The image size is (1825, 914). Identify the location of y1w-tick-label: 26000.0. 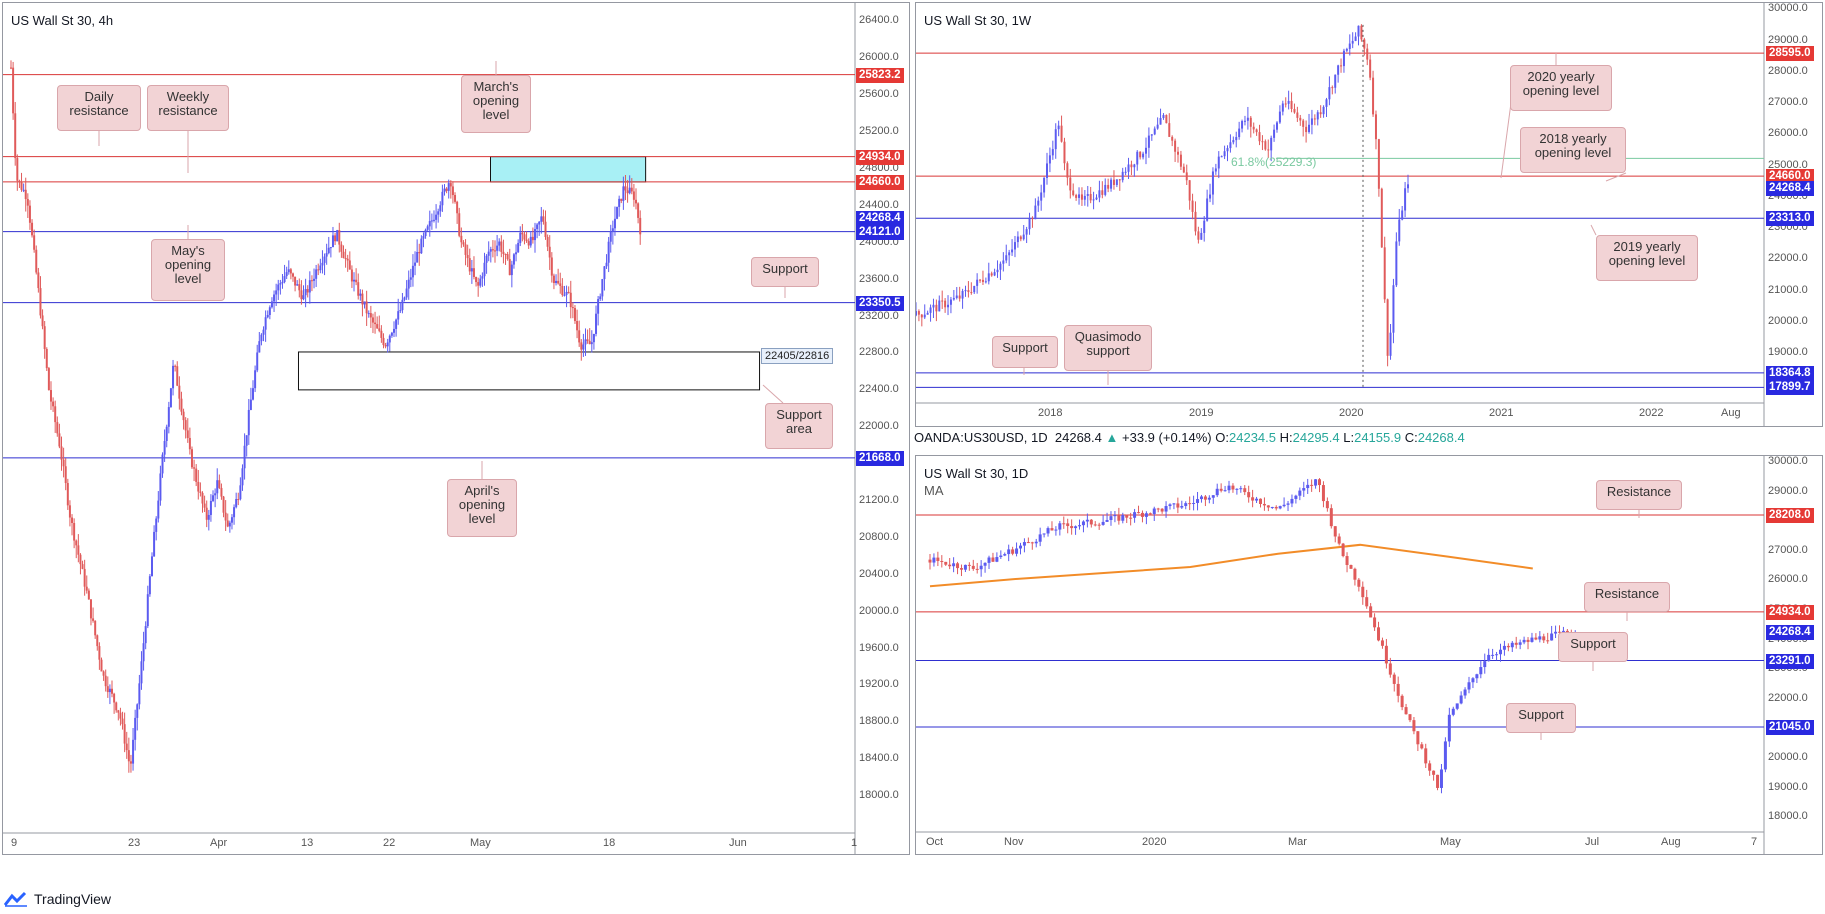
(1788, 133).